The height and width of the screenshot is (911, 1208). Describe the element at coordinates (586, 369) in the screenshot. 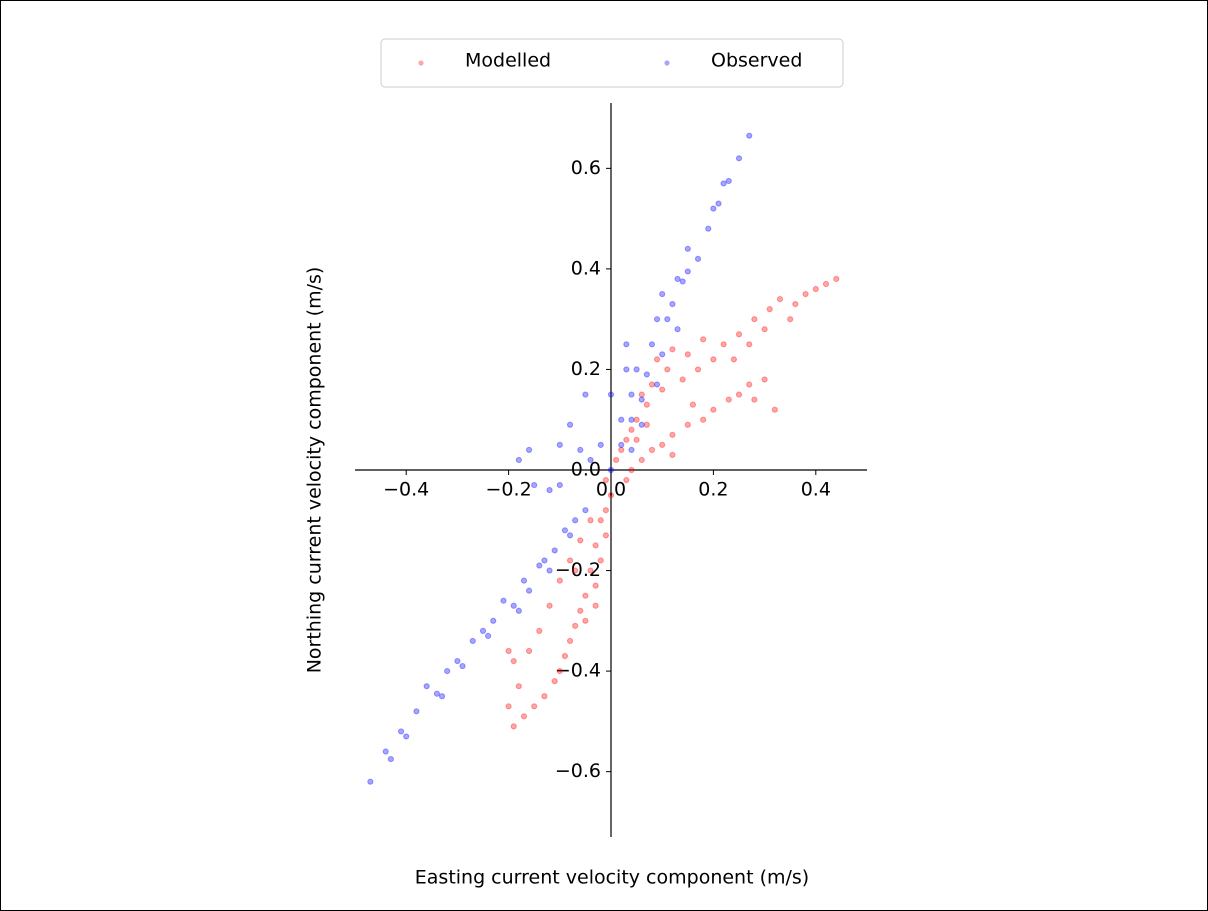

I see `y-tick-label: 0.2` at that location.